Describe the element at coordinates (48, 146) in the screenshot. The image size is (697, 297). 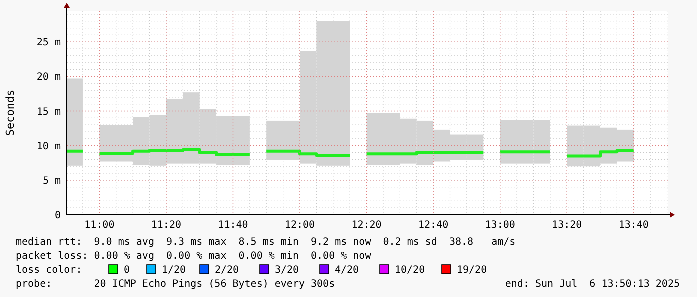
I see `y-tick-label: 10 m` at that location.